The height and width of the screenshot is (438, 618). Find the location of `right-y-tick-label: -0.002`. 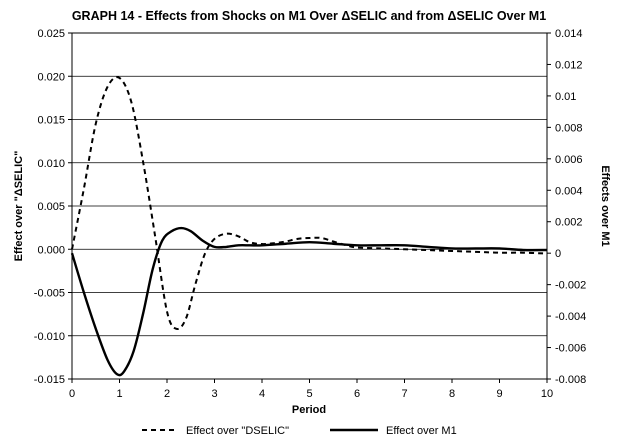

right-y-tick-label: -0.002 is located at coordinates (570, 286).